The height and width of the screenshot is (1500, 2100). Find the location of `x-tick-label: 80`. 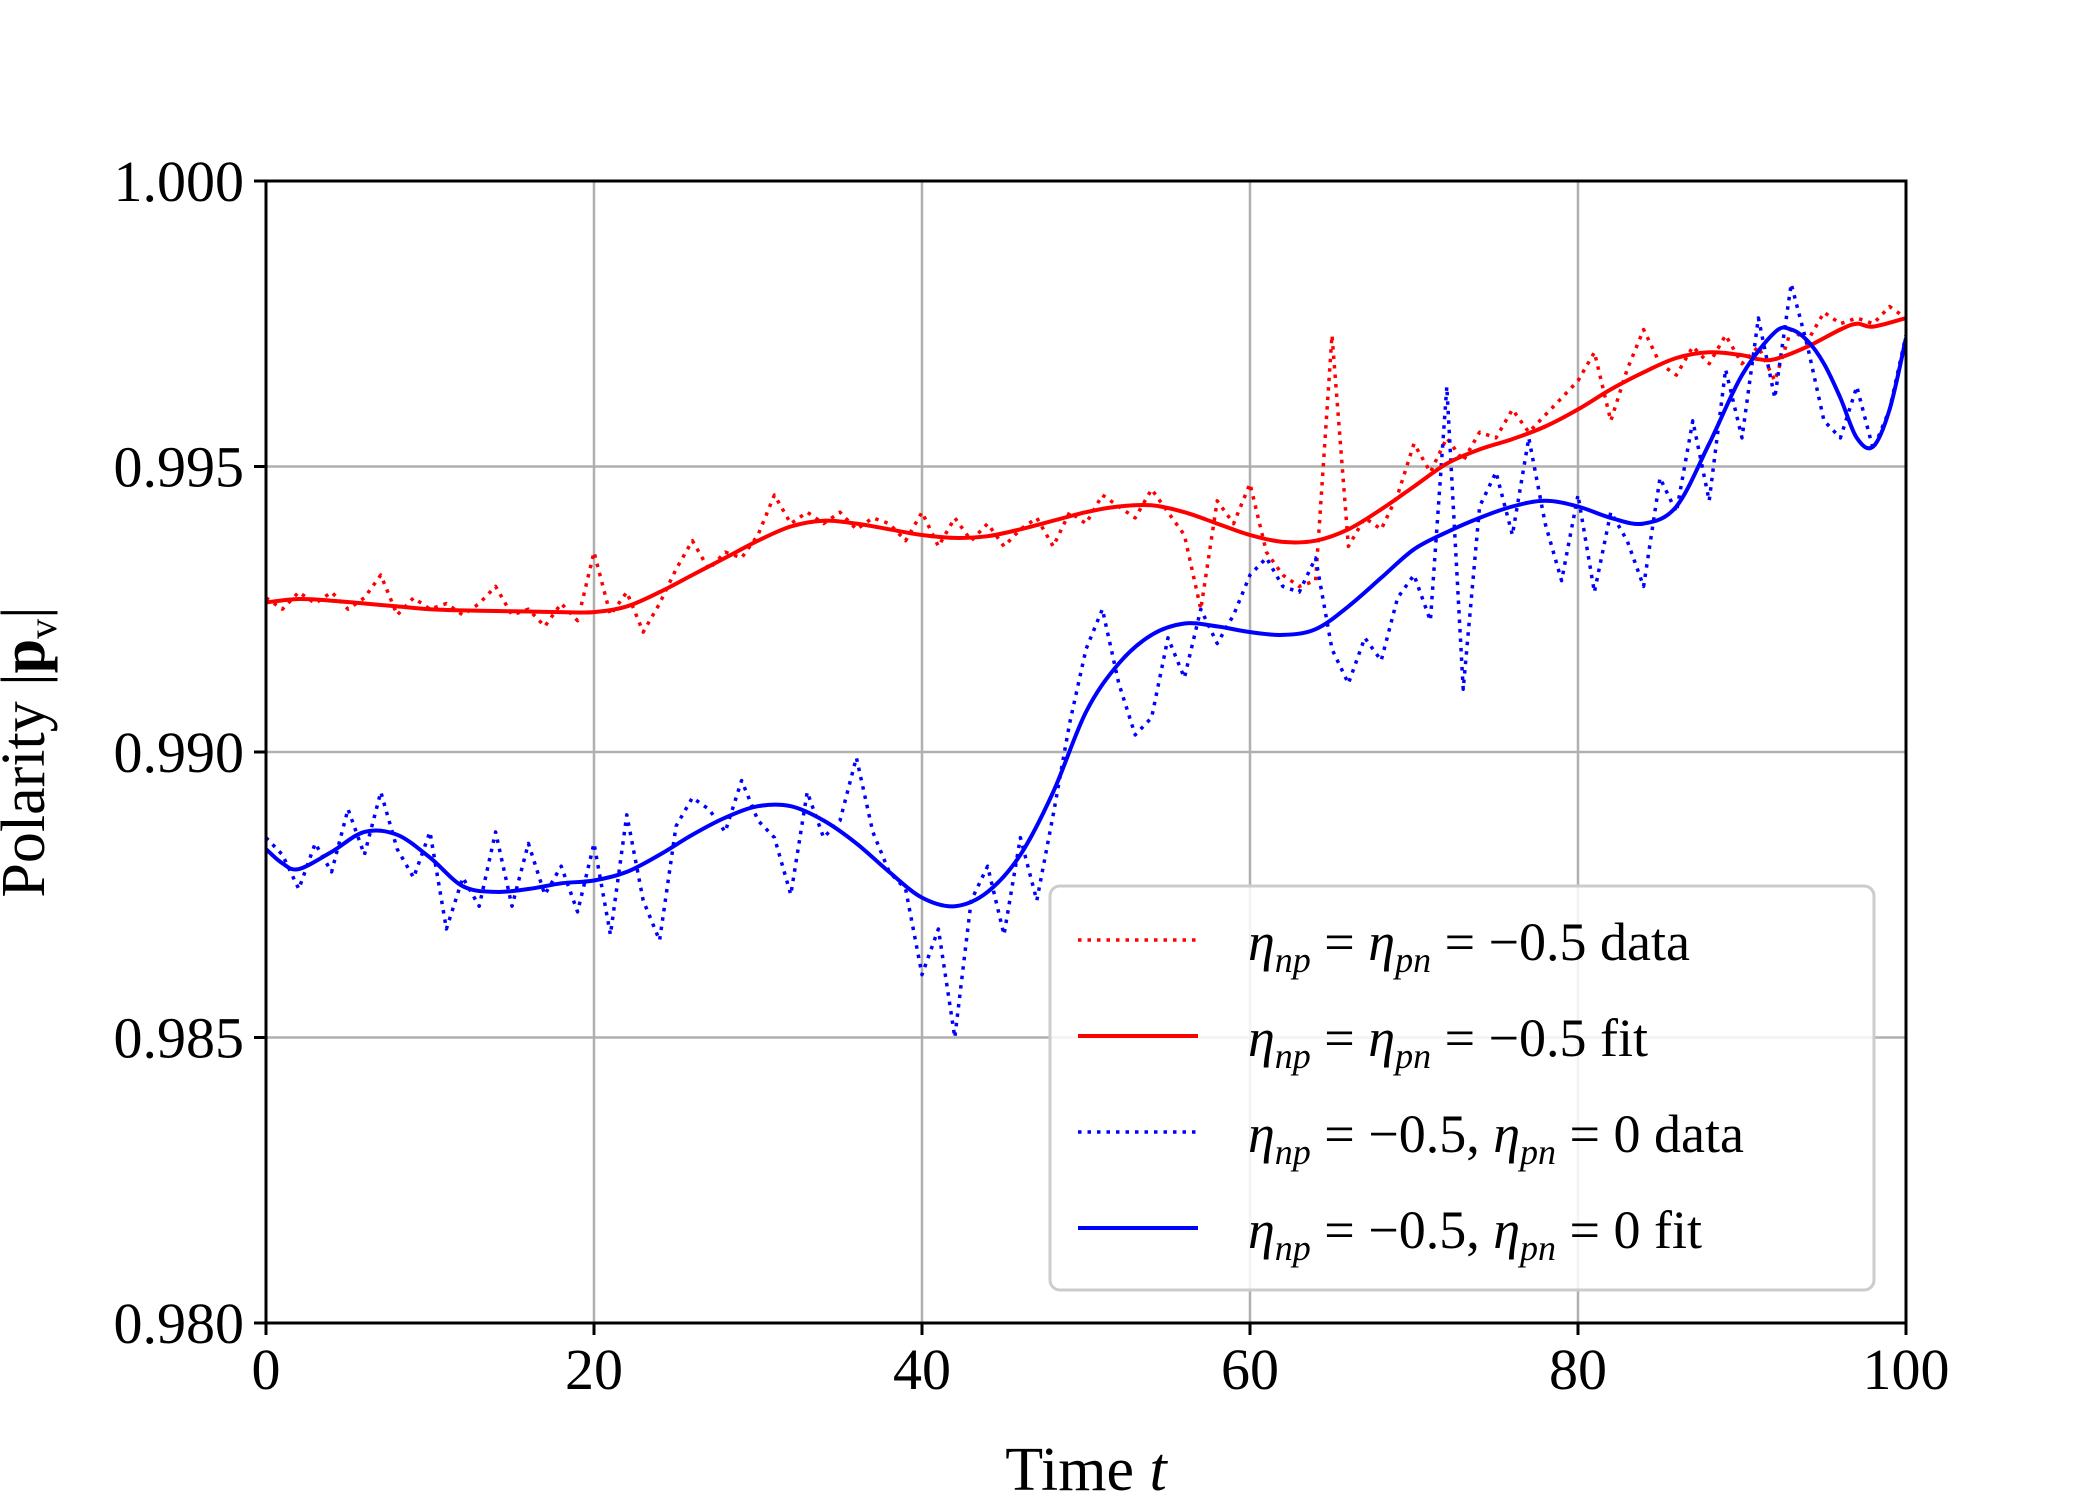

x-tick-label: 80 is located at coordinates (1578, 1369).